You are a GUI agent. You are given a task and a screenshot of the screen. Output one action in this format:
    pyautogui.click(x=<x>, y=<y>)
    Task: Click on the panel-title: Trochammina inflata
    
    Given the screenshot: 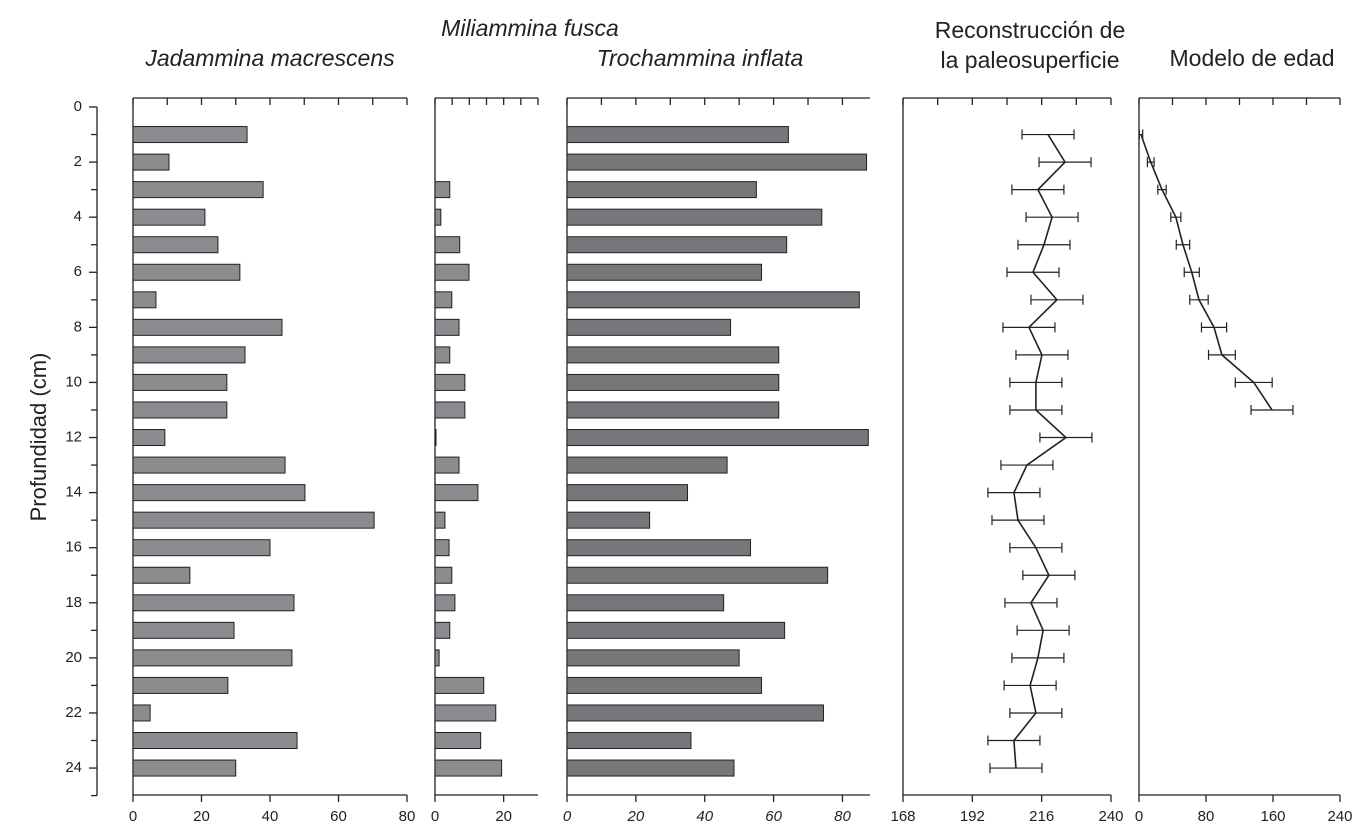 What is the action you would take?
    pyautogui.click(x=700, y=58)
    